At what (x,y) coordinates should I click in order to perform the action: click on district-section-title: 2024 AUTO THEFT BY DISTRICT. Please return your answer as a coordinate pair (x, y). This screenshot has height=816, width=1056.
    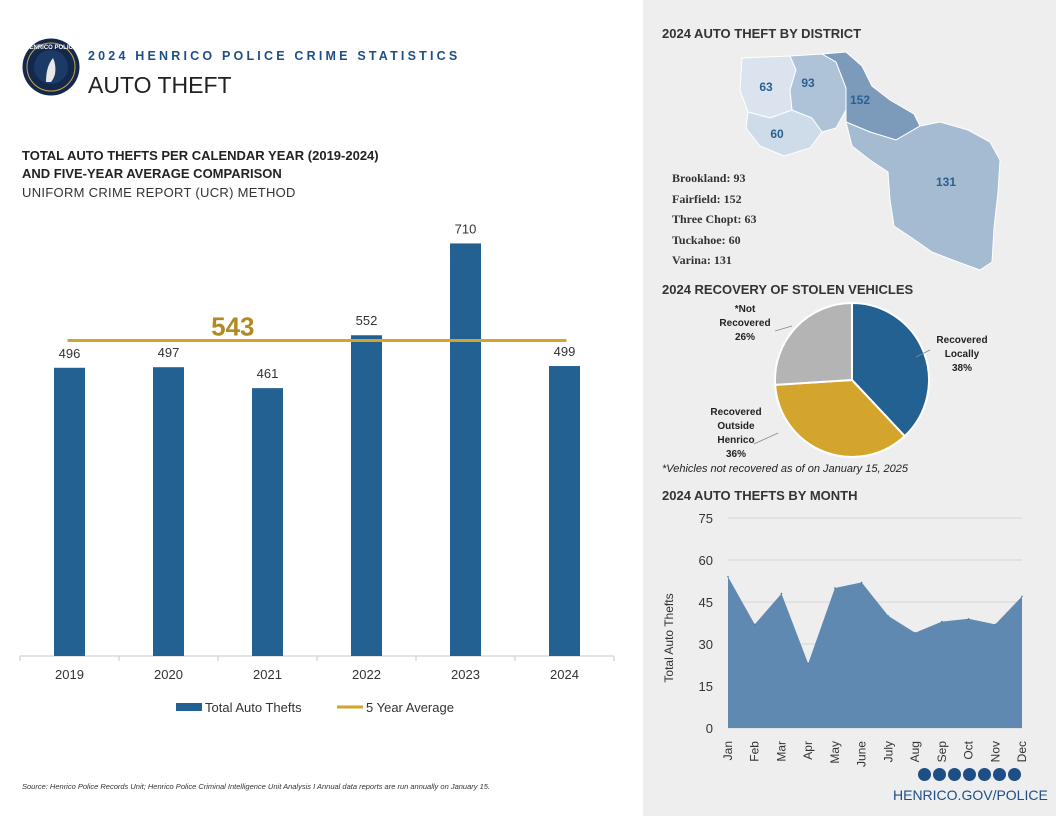
    Looking at the image, I should click on (762, 33).